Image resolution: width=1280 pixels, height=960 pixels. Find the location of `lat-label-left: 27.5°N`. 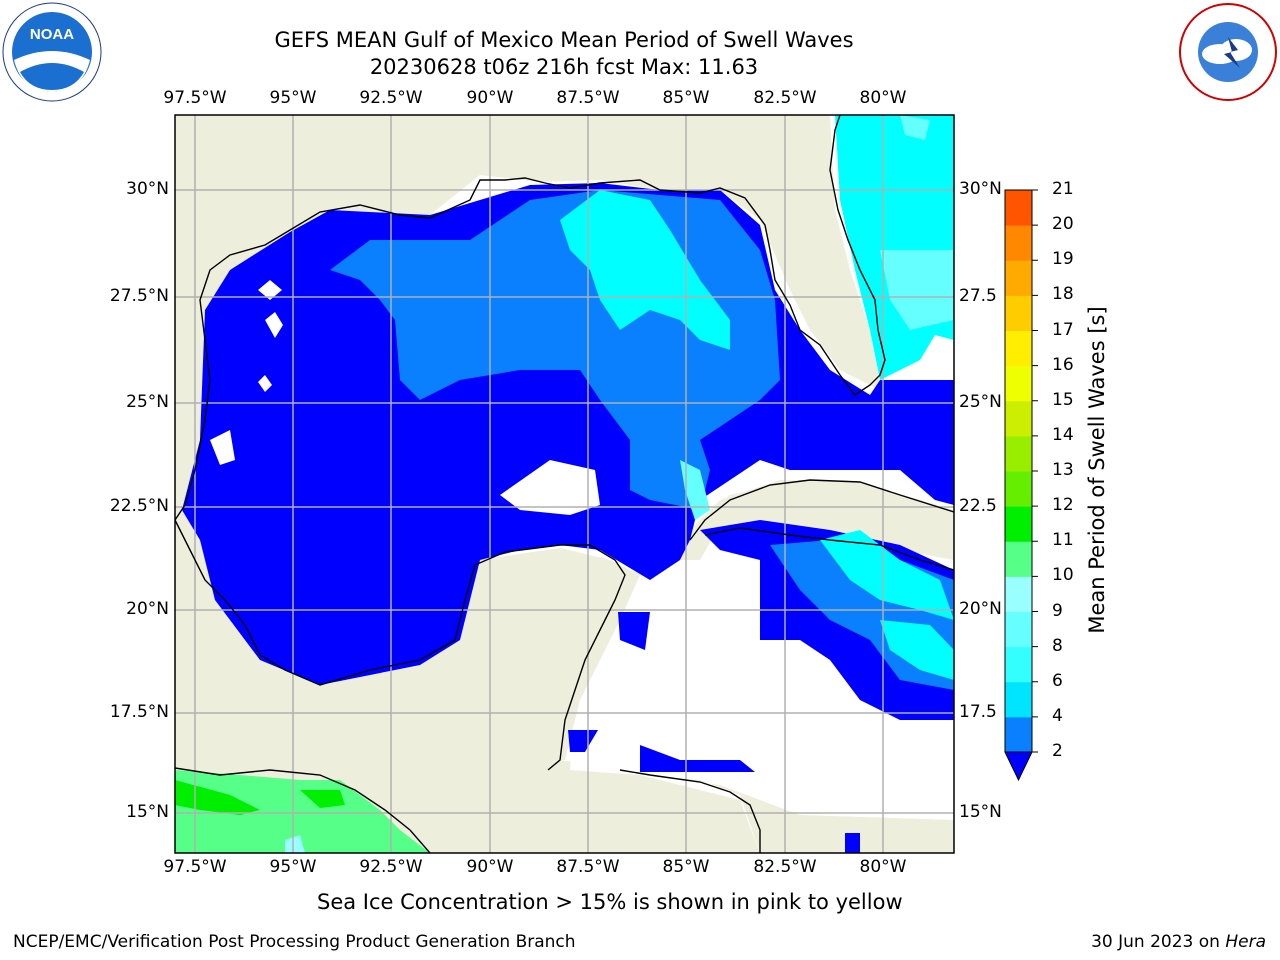

lat-label-left: 27.5°N is located at coordinates (139, 296).